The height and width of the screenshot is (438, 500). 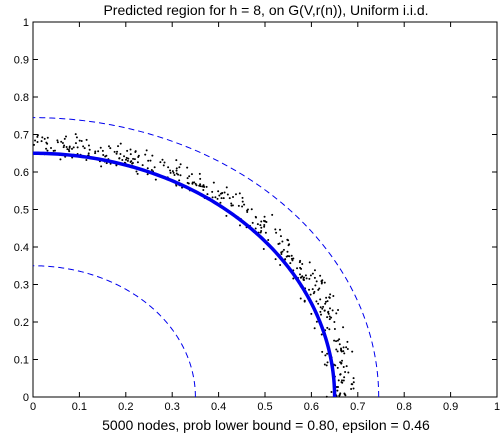 I want to click on y-tick-label: 0.3, so click(x=21, y=286).